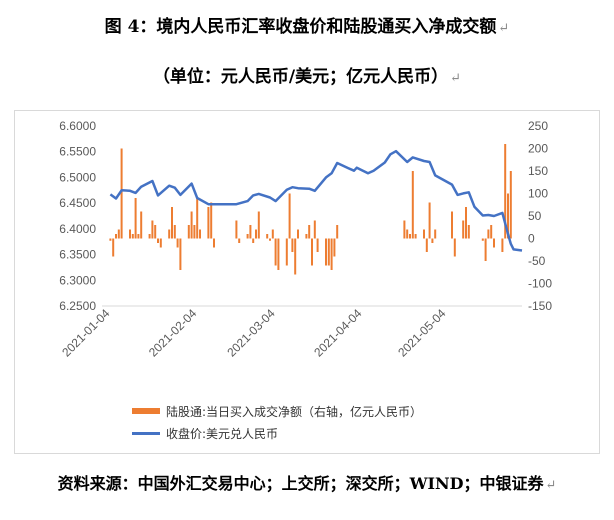 This screenshot has width=614, height=520. What do you see at coordinates (77, 306) in the screenshot?
I see `left-axis-tick-label: 6.2500` at bounding box center [77, 306].